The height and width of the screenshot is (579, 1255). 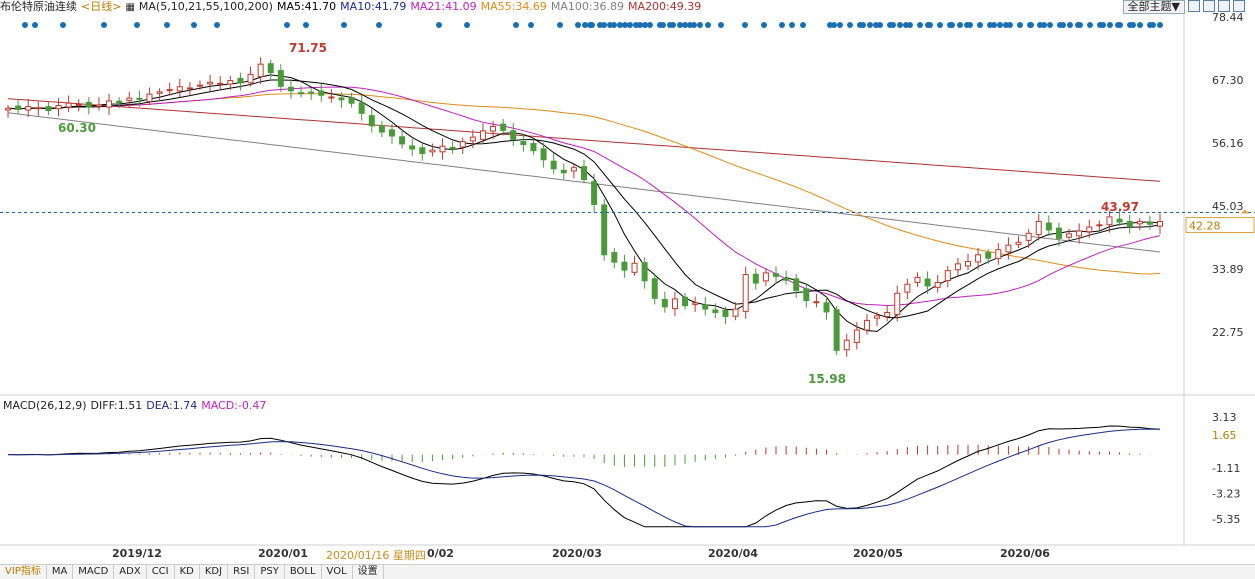 What do you see at coordinates (187, 572) in the screenshot?
I see `tab-kd: KD` at bounding box center [187, 572].